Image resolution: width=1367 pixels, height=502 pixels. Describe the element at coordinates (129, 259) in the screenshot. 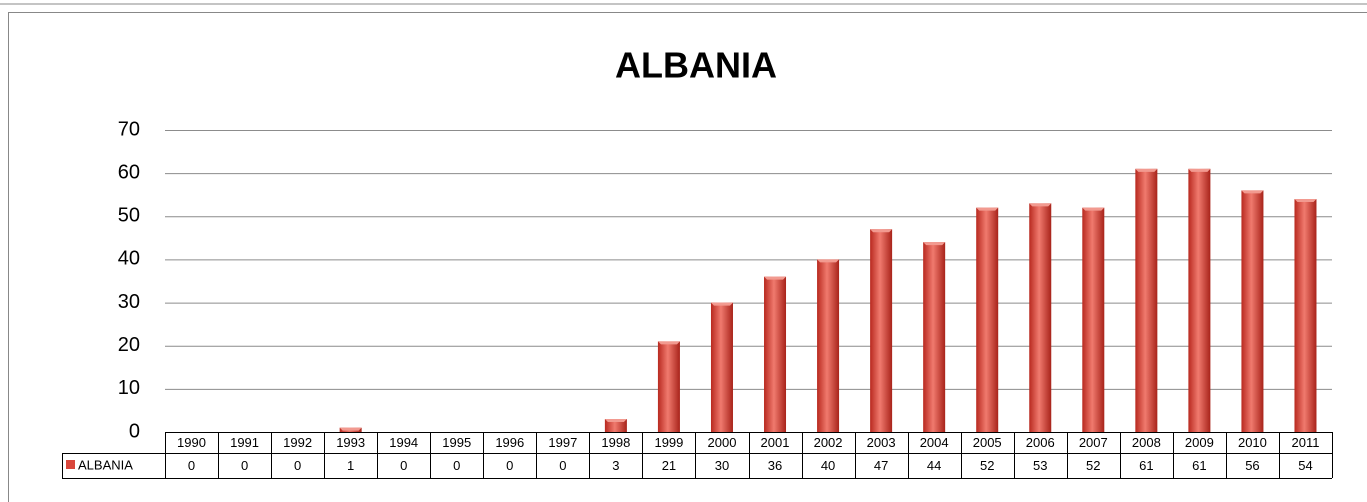

I see `y-tick-label: 40` at that location.